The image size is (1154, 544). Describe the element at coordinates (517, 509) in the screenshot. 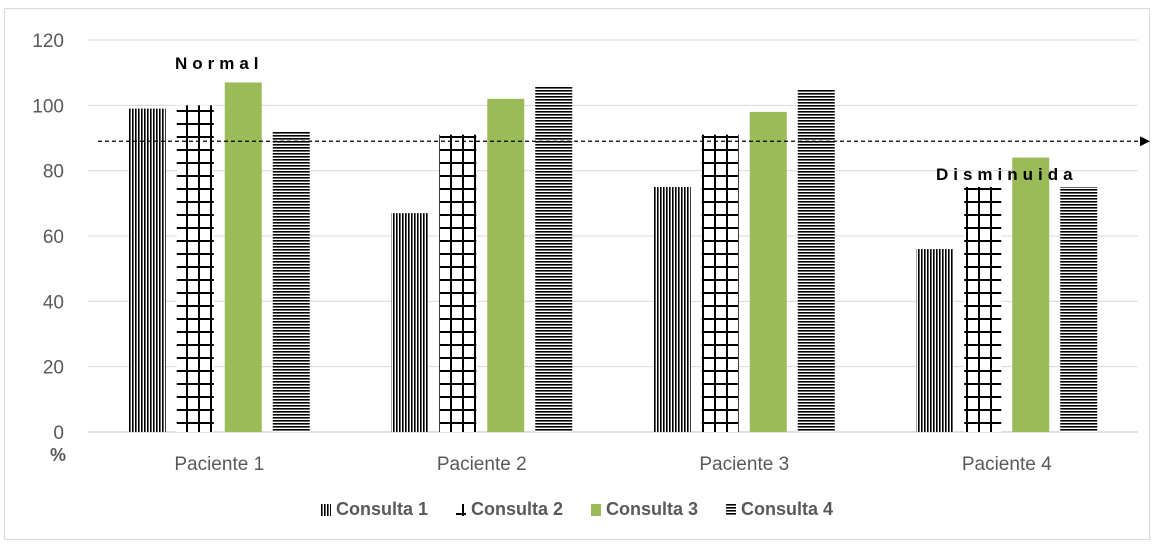

I see `legend-label-2: Consulta 2` at that location.